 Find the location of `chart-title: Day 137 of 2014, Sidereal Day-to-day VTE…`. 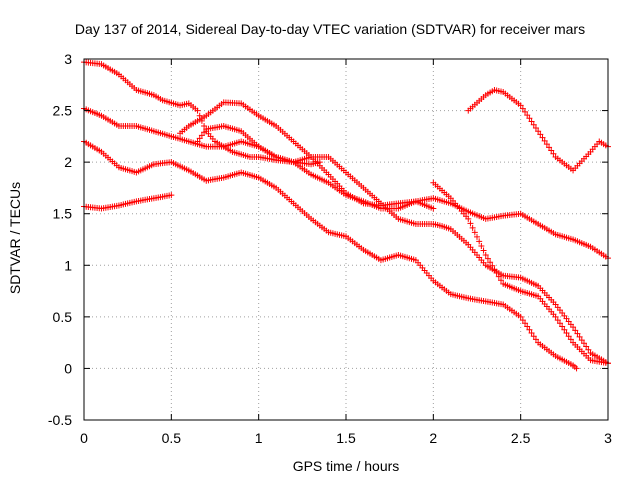

chart-title: Day 137 of 2014, Sidereal Day-to-day VTE… is located at coordinates (330, 29).